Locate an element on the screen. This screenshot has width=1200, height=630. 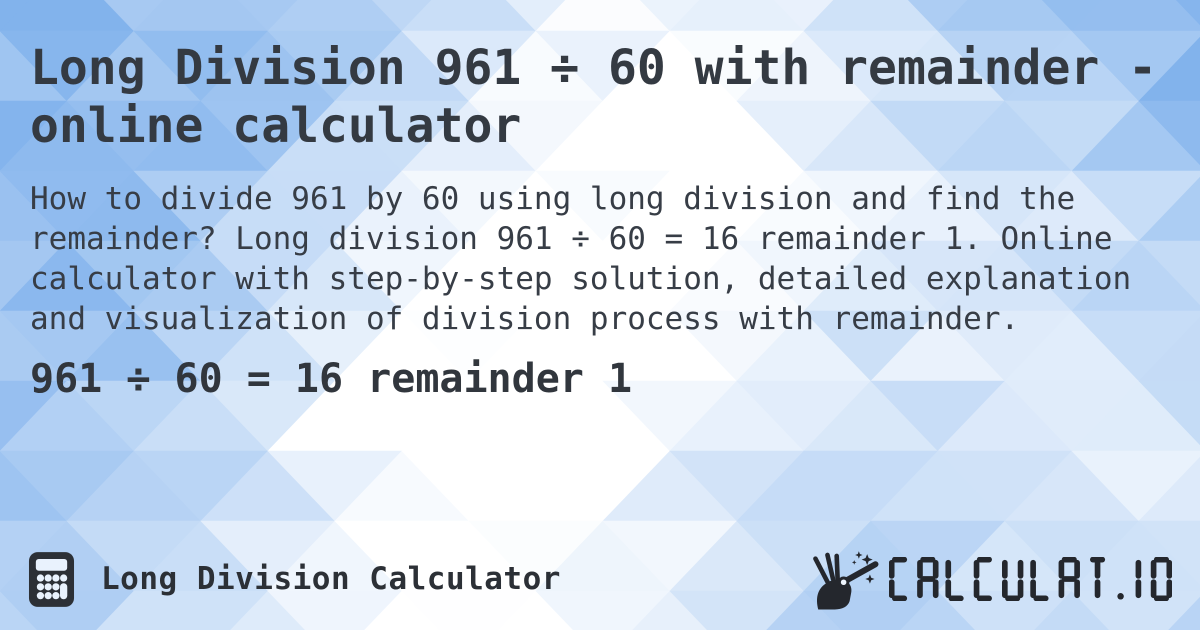
app-name: Long Division Calculator is located at coordinates (331, 579).